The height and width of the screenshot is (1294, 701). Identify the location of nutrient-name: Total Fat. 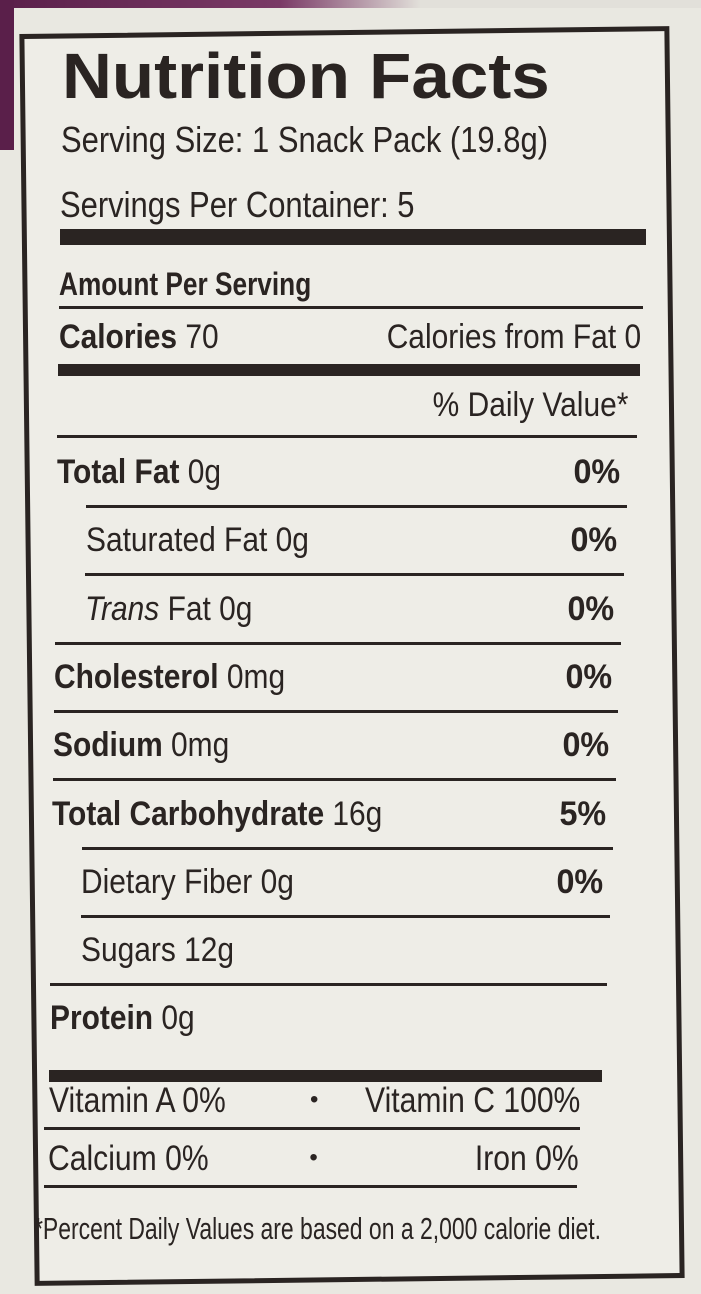
(118, 472).